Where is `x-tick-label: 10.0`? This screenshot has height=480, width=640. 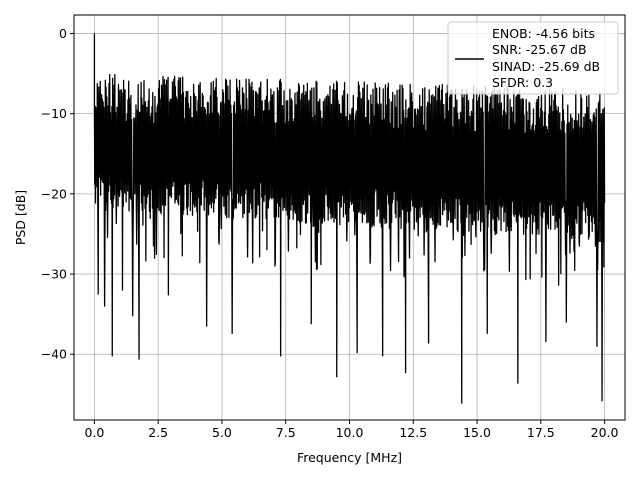 x-tick-label: 10.0 is located at coordinates (350, 432).